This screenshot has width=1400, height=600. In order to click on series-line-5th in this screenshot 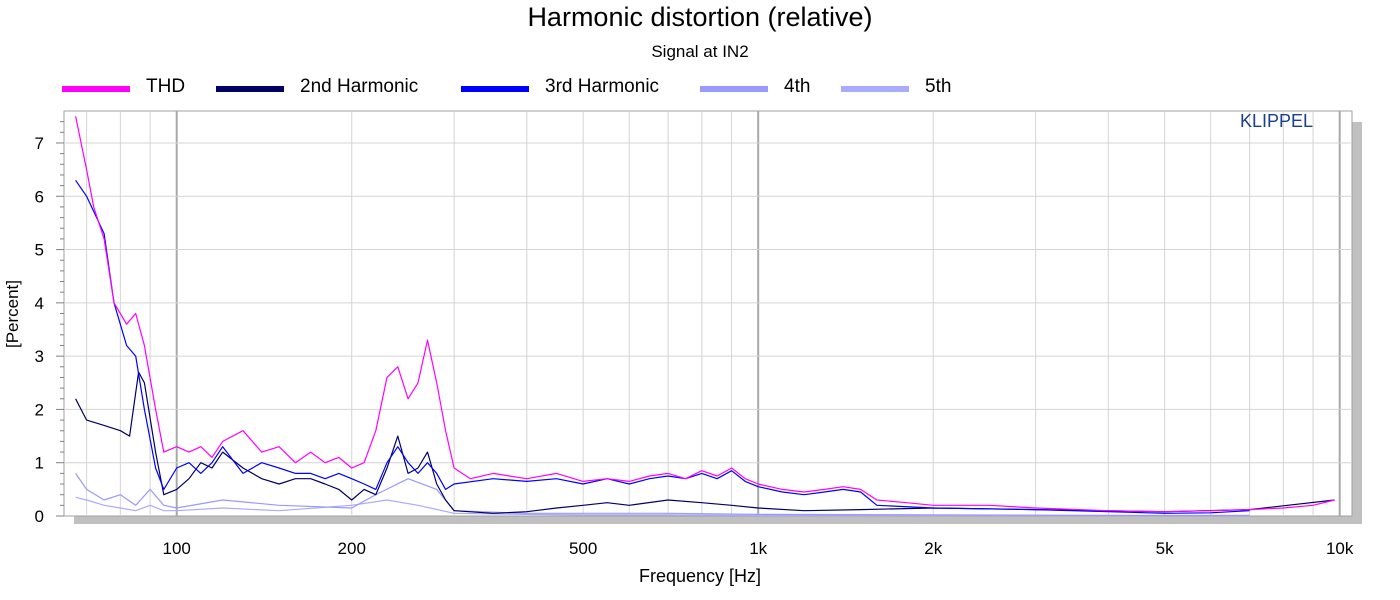, I will do `click(662, 506)`.